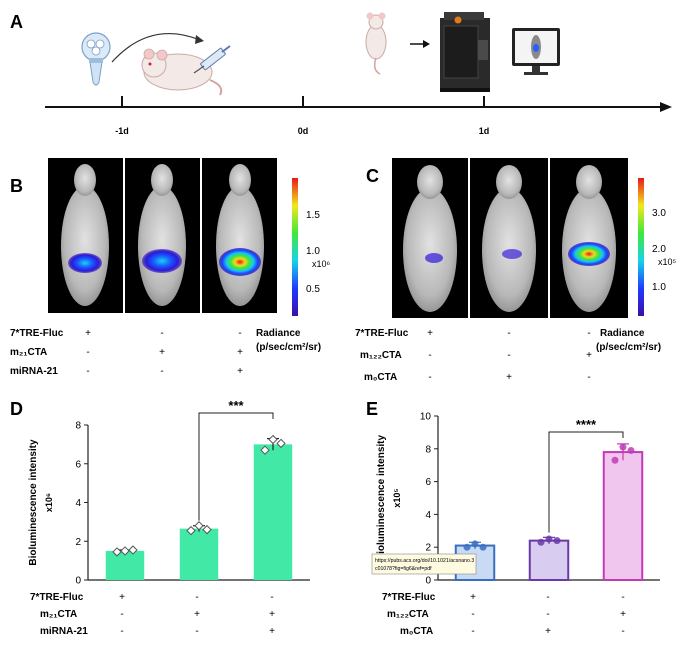  I want to click on cond-e-row2-label: m₁₂₂CTA, so click(408, 614).